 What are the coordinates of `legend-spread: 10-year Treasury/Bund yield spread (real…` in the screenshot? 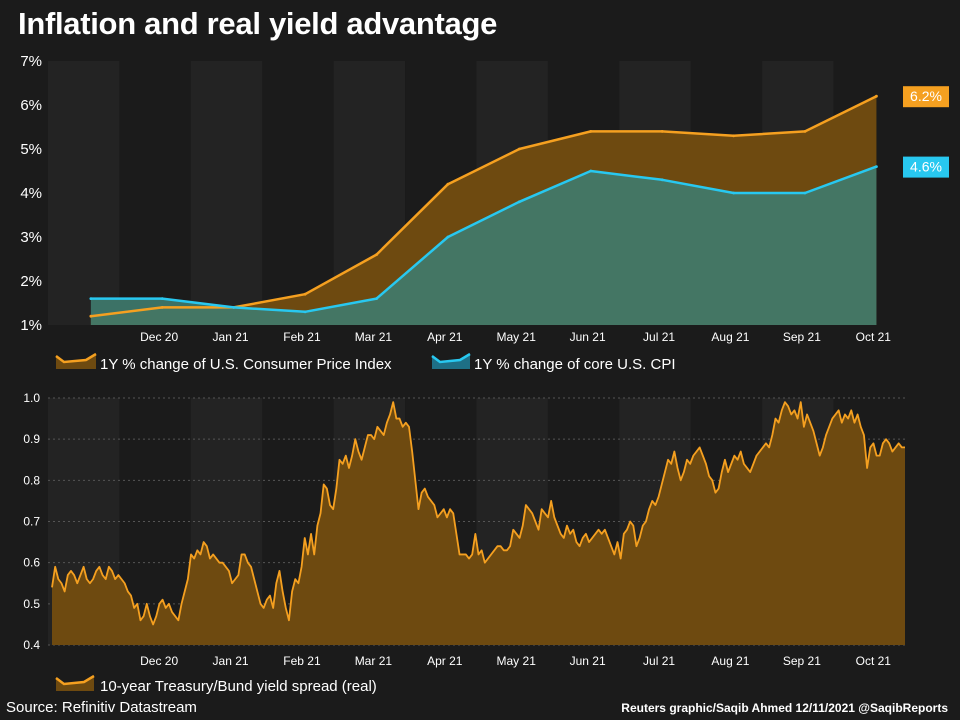 It's located at (216, 684).